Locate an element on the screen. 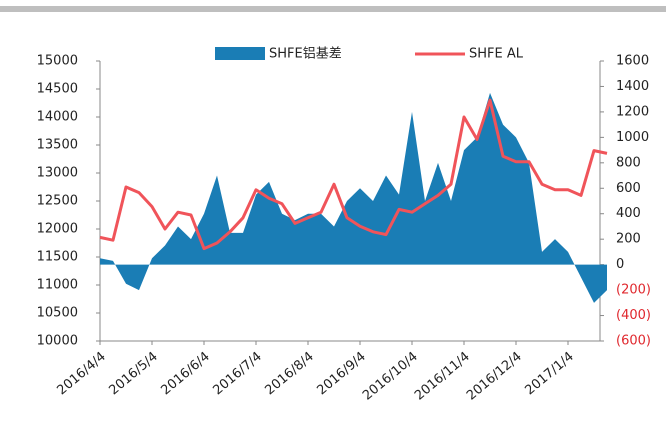 Image resolution: width=666 pixels, height=425 pixels. y-tick-label: 10000 is located at coordinates (57, 341).